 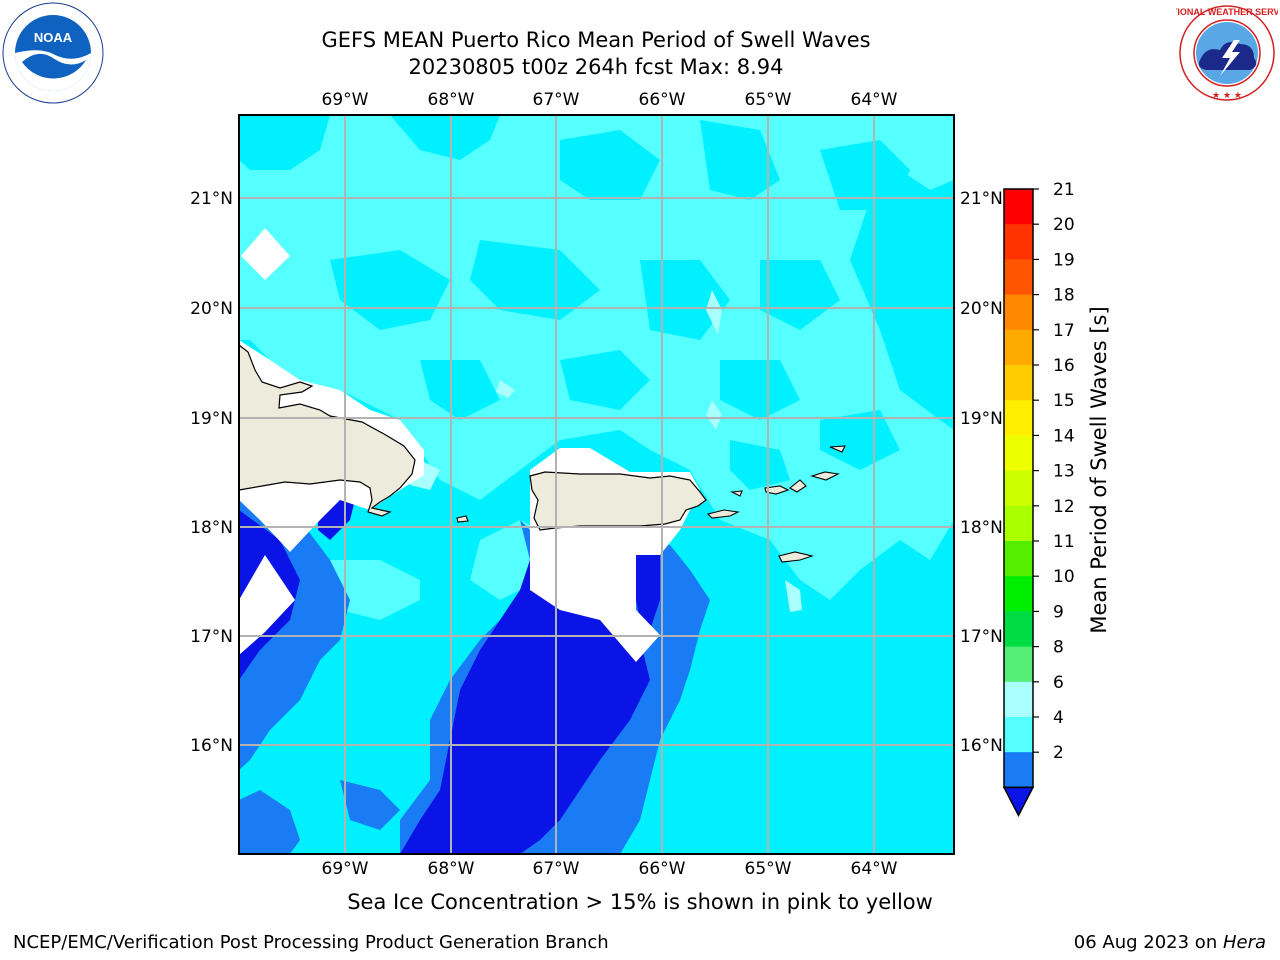 What do you see at coordinates (610, 869) in the screenshot?
I see `lon-labels-bottom: 69°W 68°W 67°W 66°W 65°W 64°W` at bounding box center [610, 869].